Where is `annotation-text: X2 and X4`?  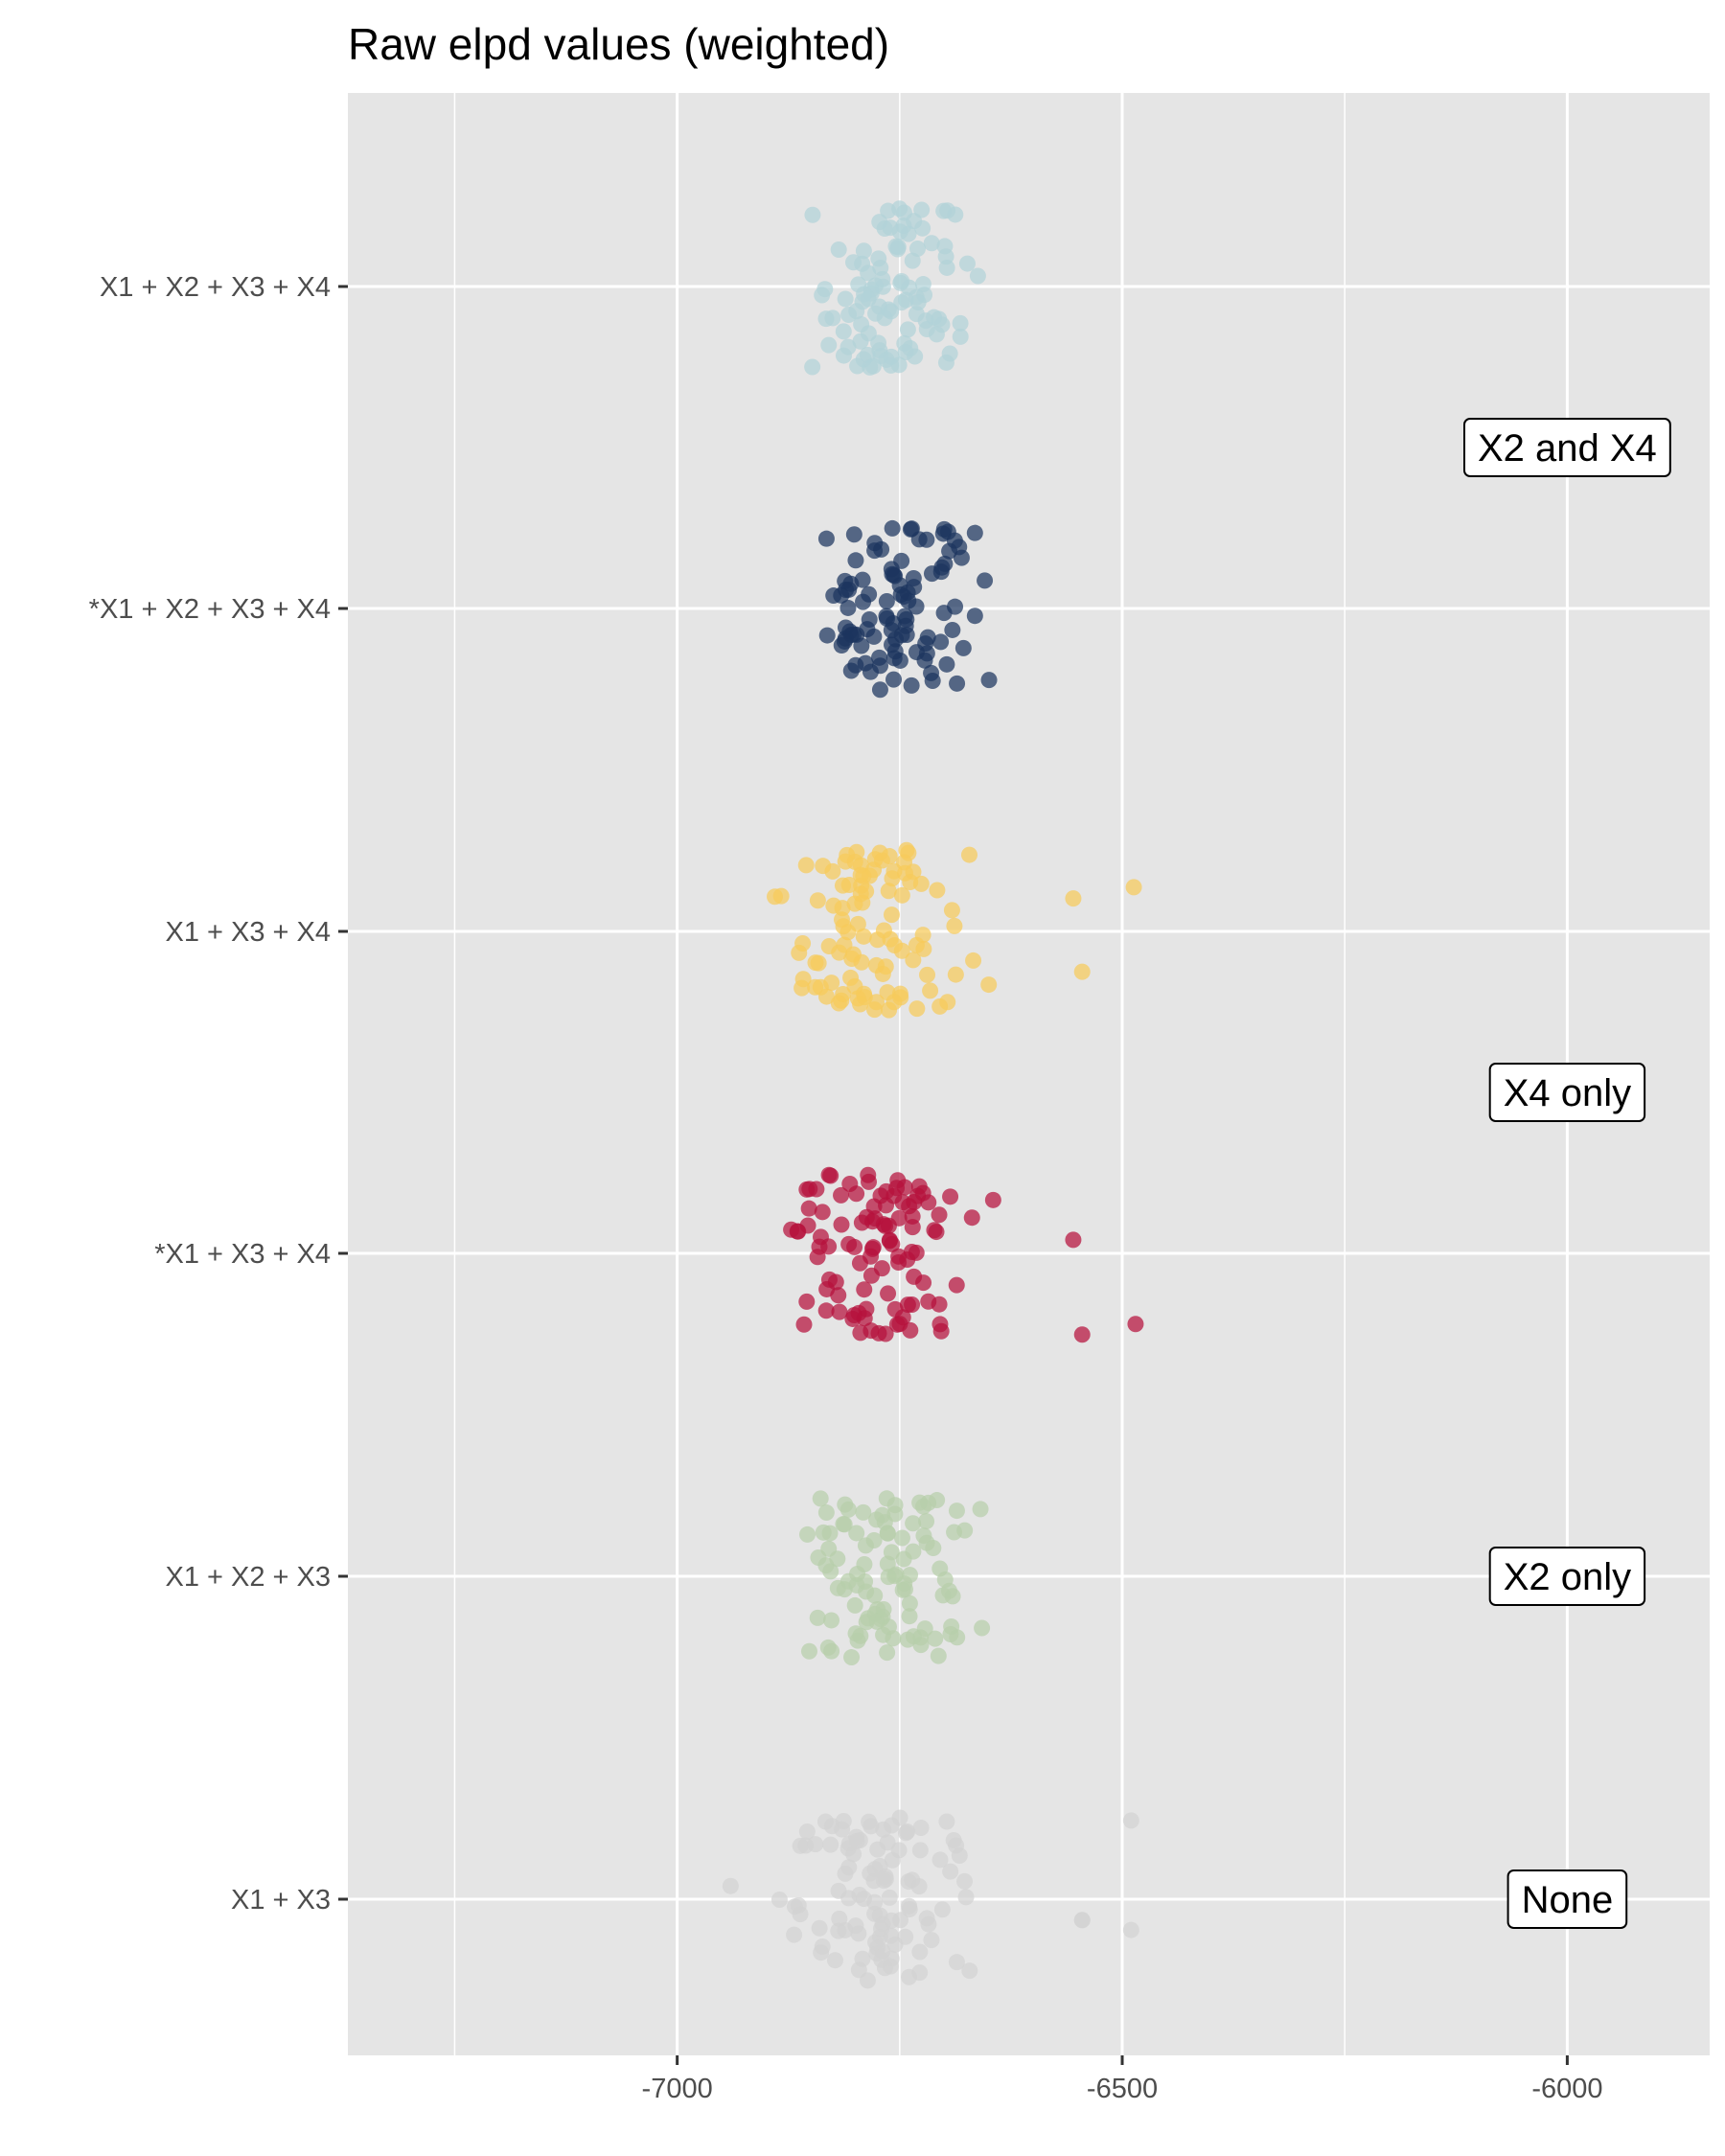
annotation-text: X2 and X4 is located at coordinates (1567, 448).